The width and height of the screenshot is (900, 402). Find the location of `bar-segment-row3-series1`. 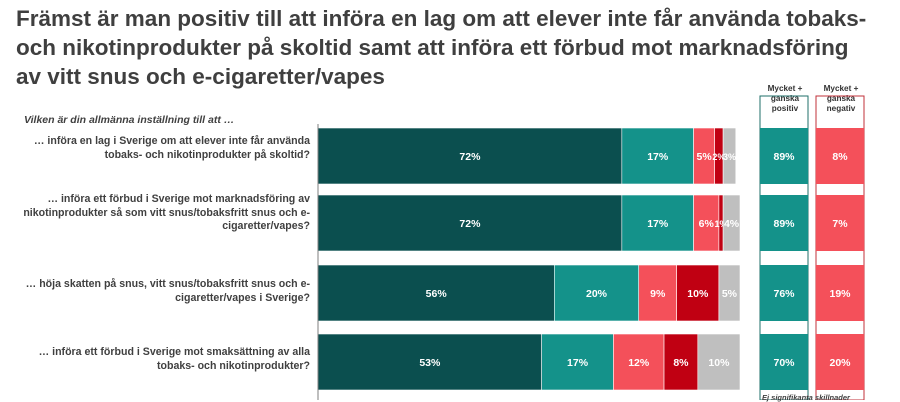

bar-segment-row3-series1 is located at coordinates (436, 293).